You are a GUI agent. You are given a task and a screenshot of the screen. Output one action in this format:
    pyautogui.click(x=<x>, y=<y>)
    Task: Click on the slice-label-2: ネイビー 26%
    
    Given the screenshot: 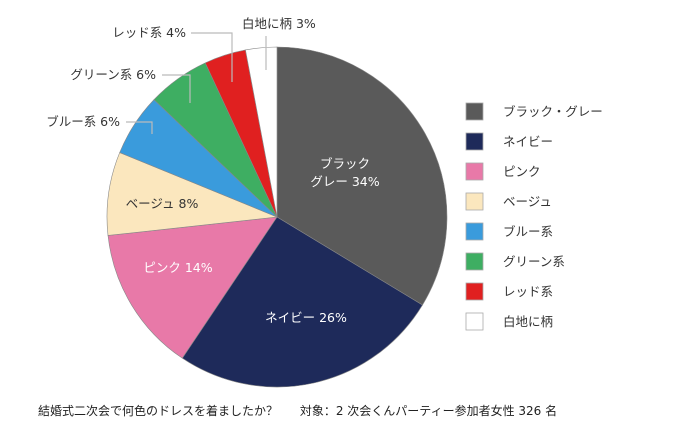 What is the action you would take?
    pyautogui.click(x=306, y=317)
    